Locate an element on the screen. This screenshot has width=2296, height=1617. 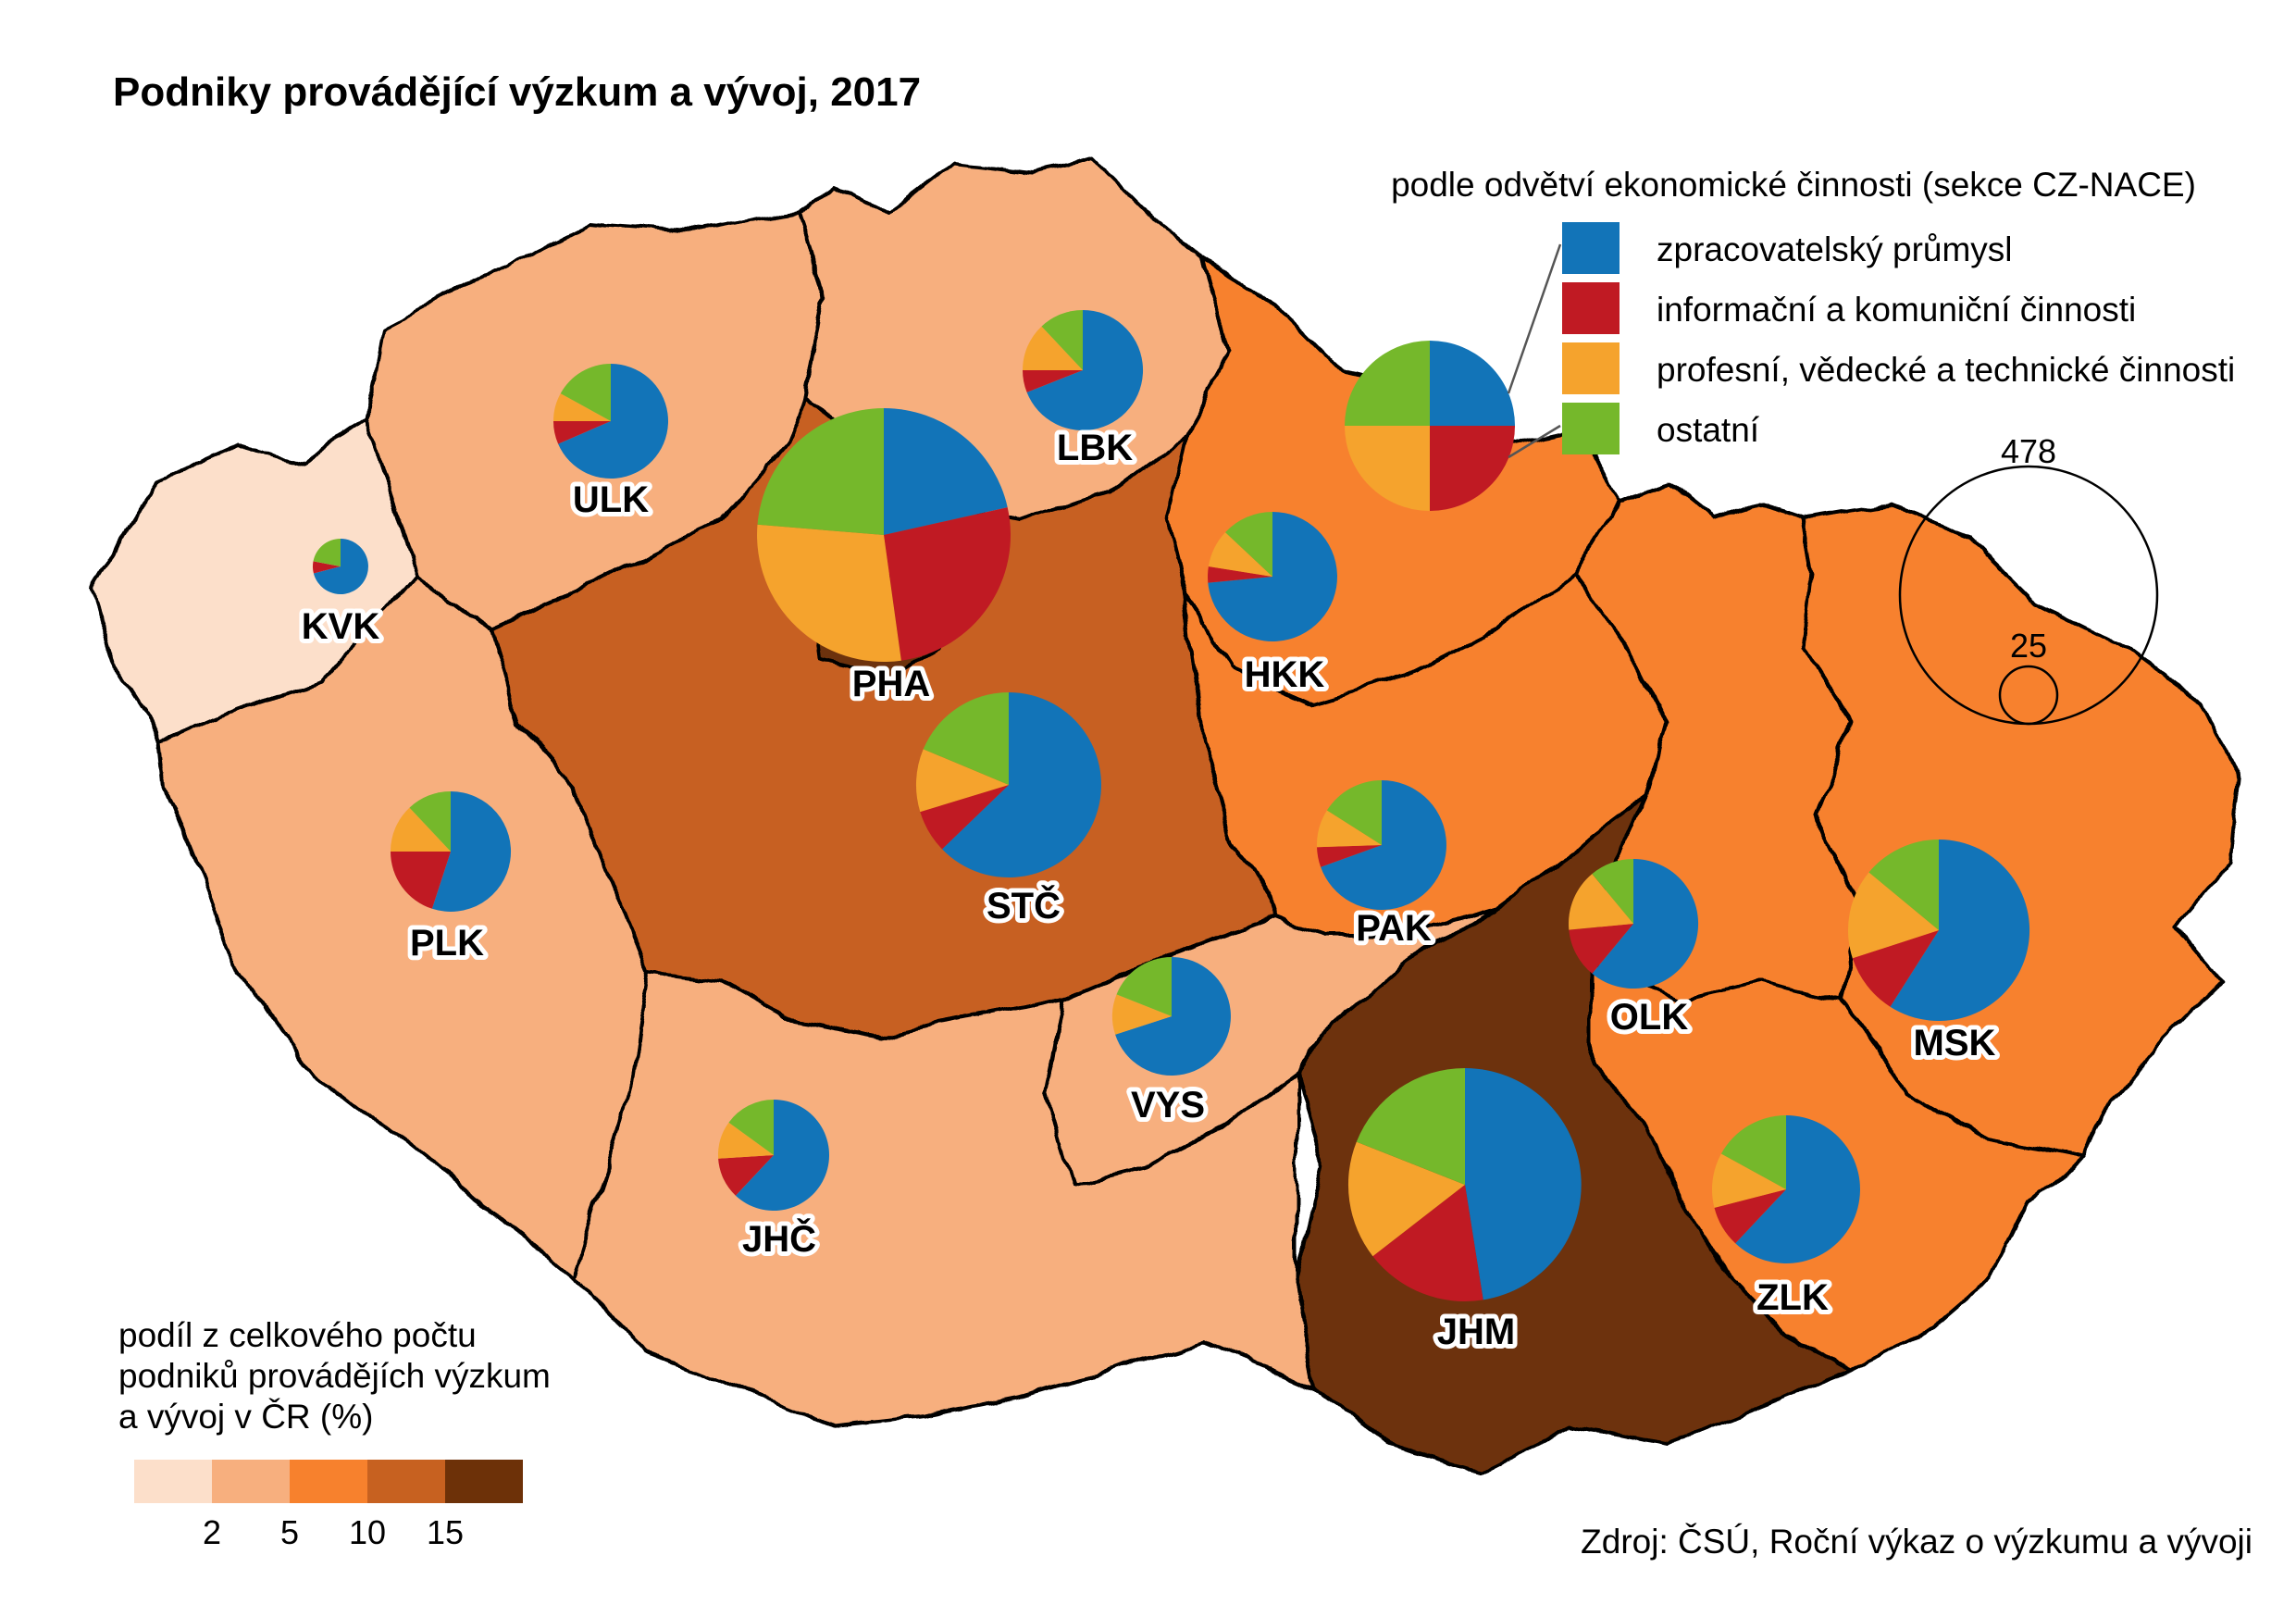
pie-MSK-slice-blue is located at coordinates (1960, 931).